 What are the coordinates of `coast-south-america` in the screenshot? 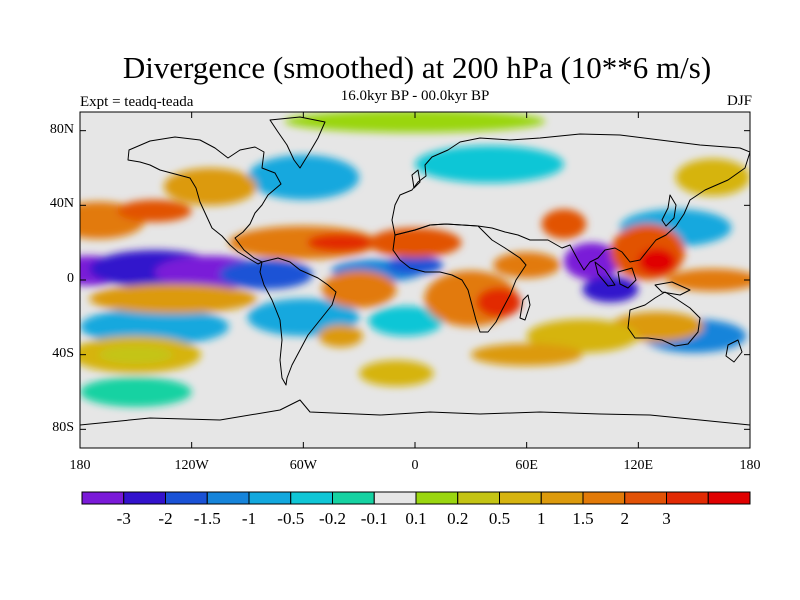 It's located at (298, 321).